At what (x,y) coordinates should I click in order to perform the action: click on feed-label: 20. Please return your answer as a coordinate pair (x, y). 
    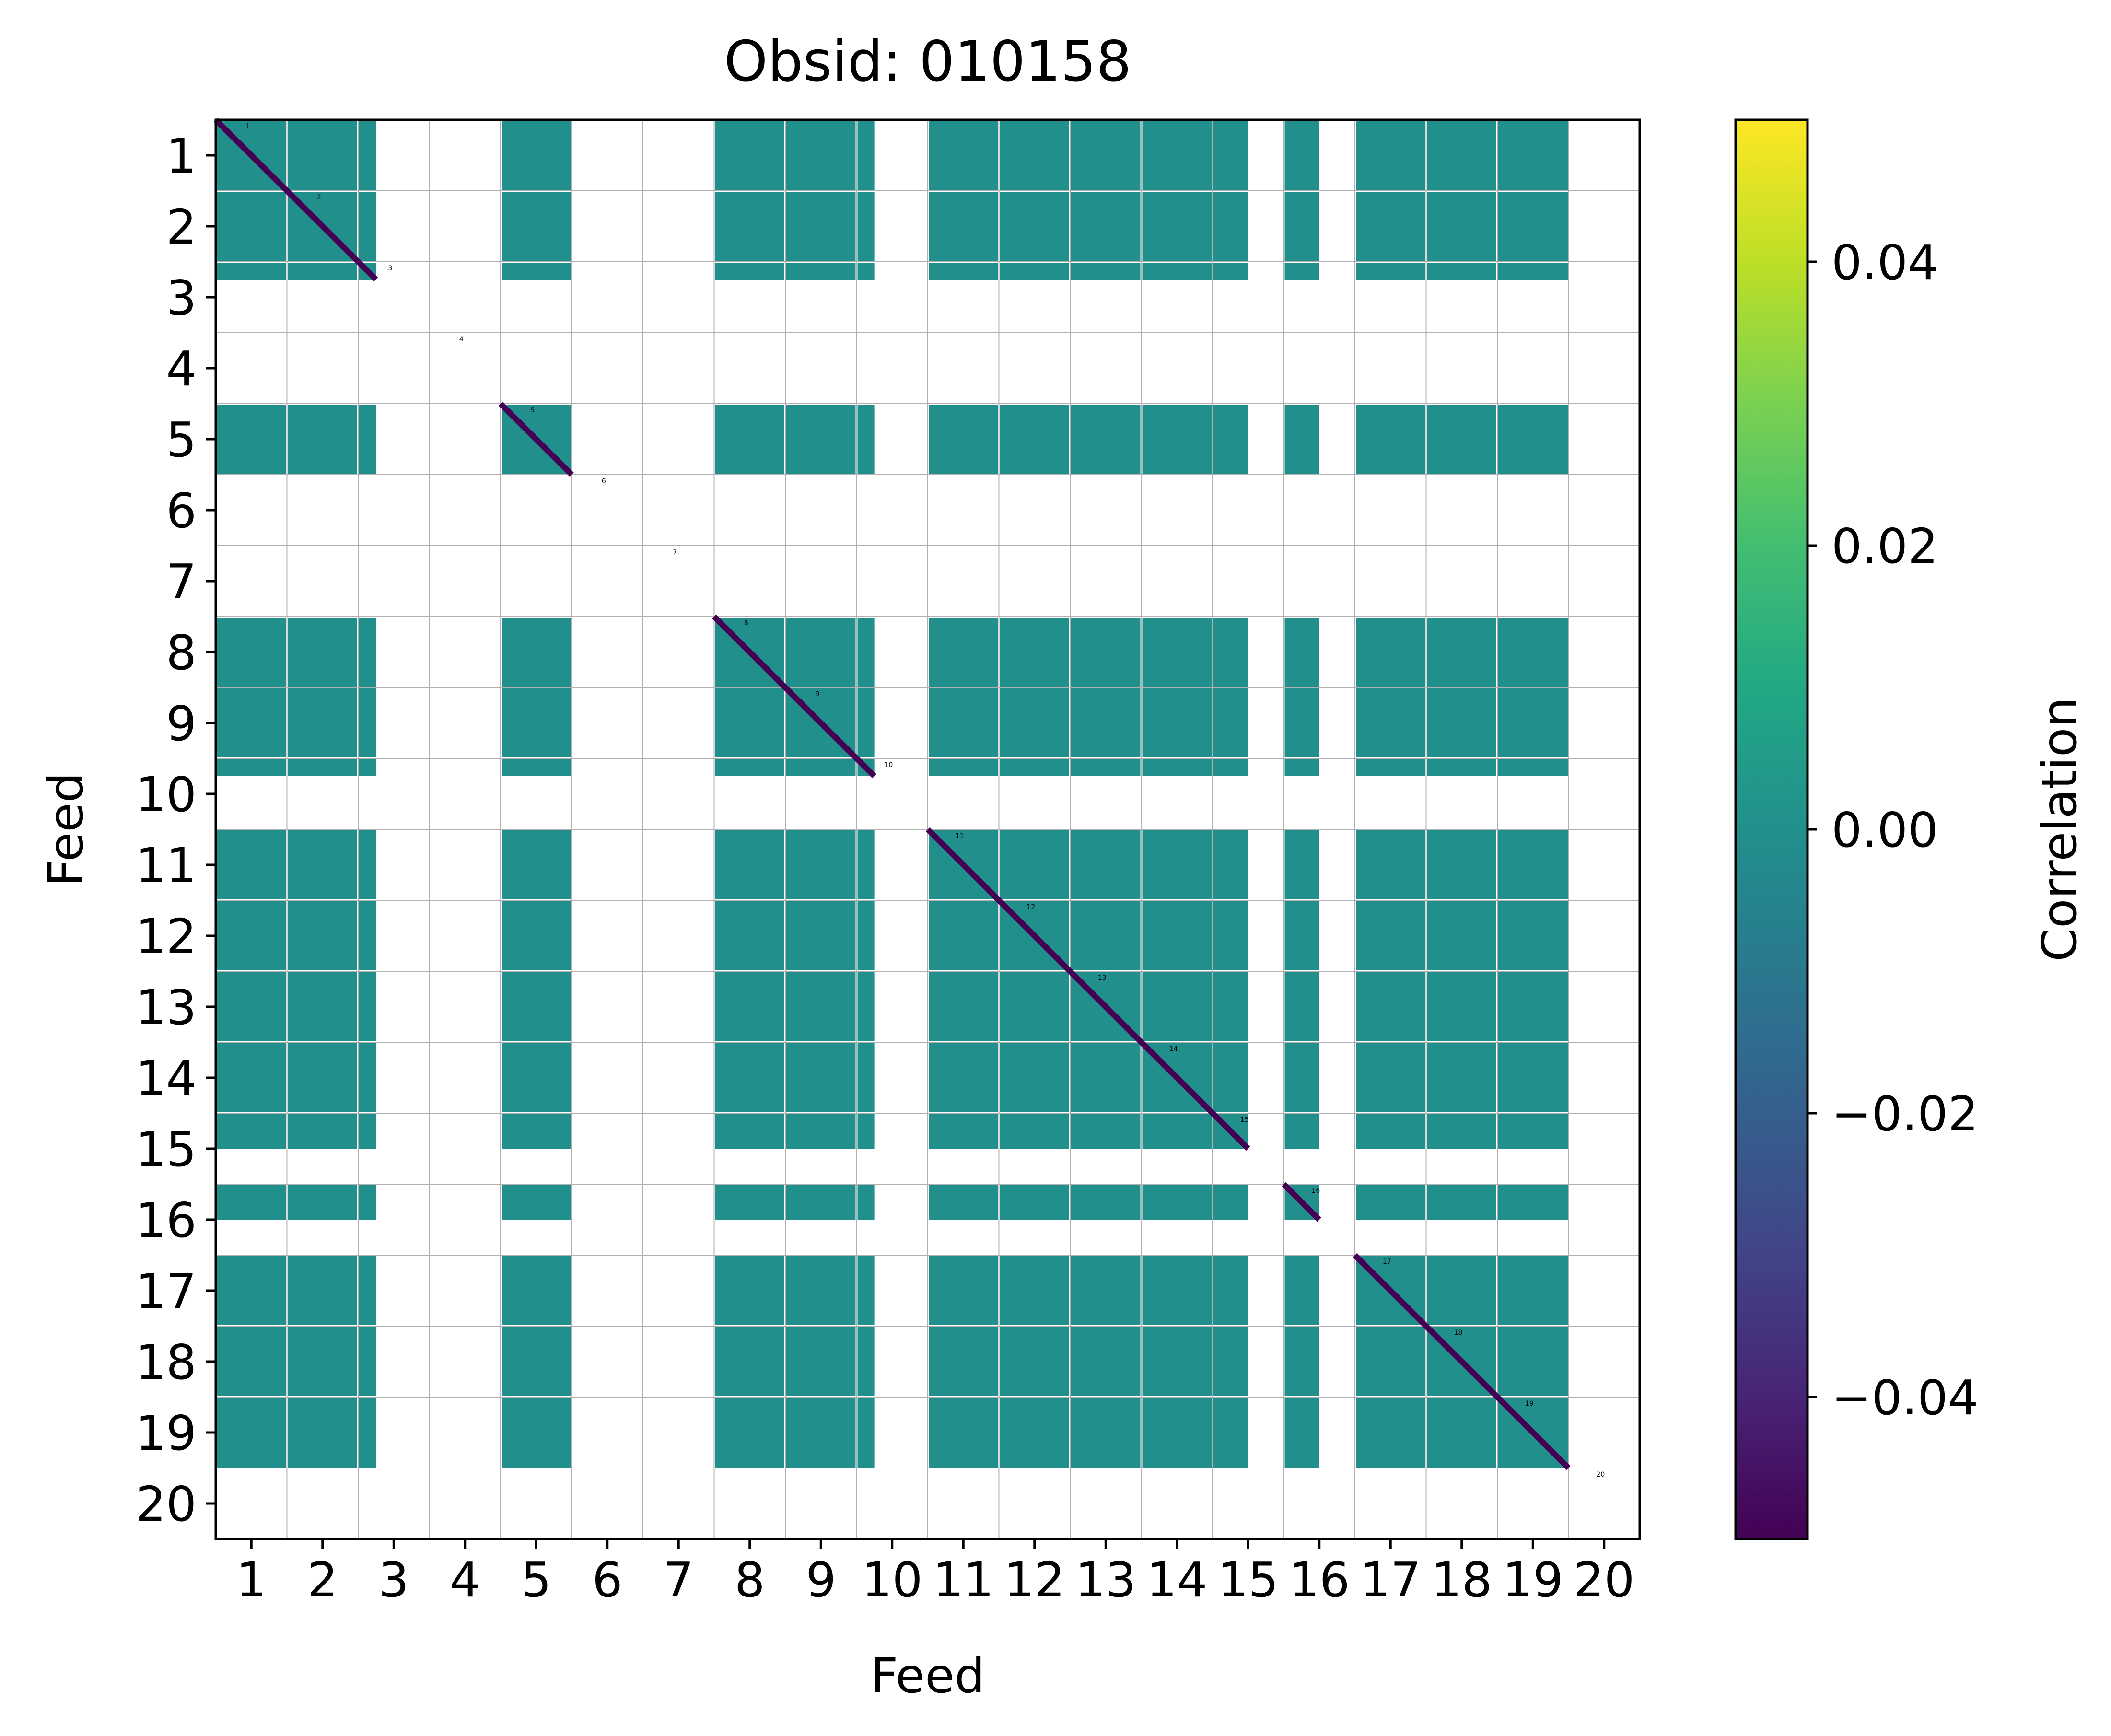
    Looking at the image, I should click on (1600, 1475).